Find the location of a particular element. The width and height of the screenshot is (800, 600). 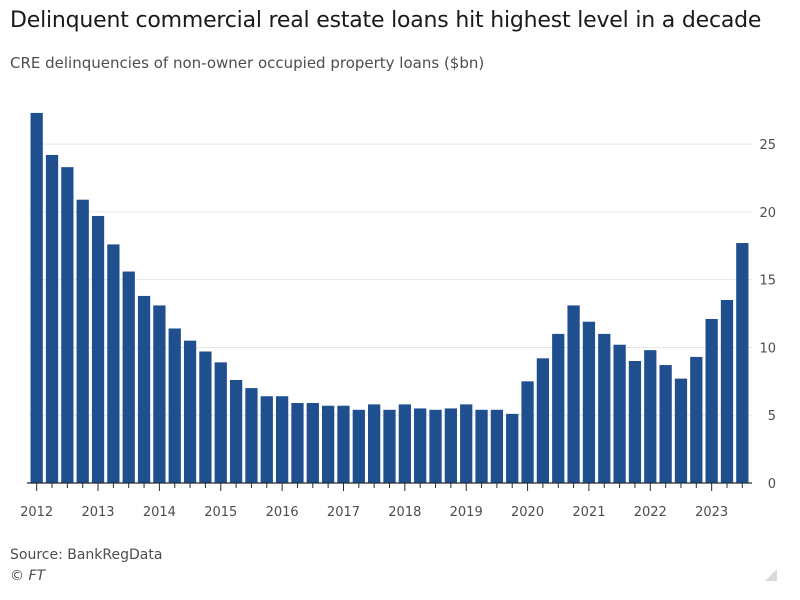

x-tick-label: 2023 is located at coordinates (711, 512).